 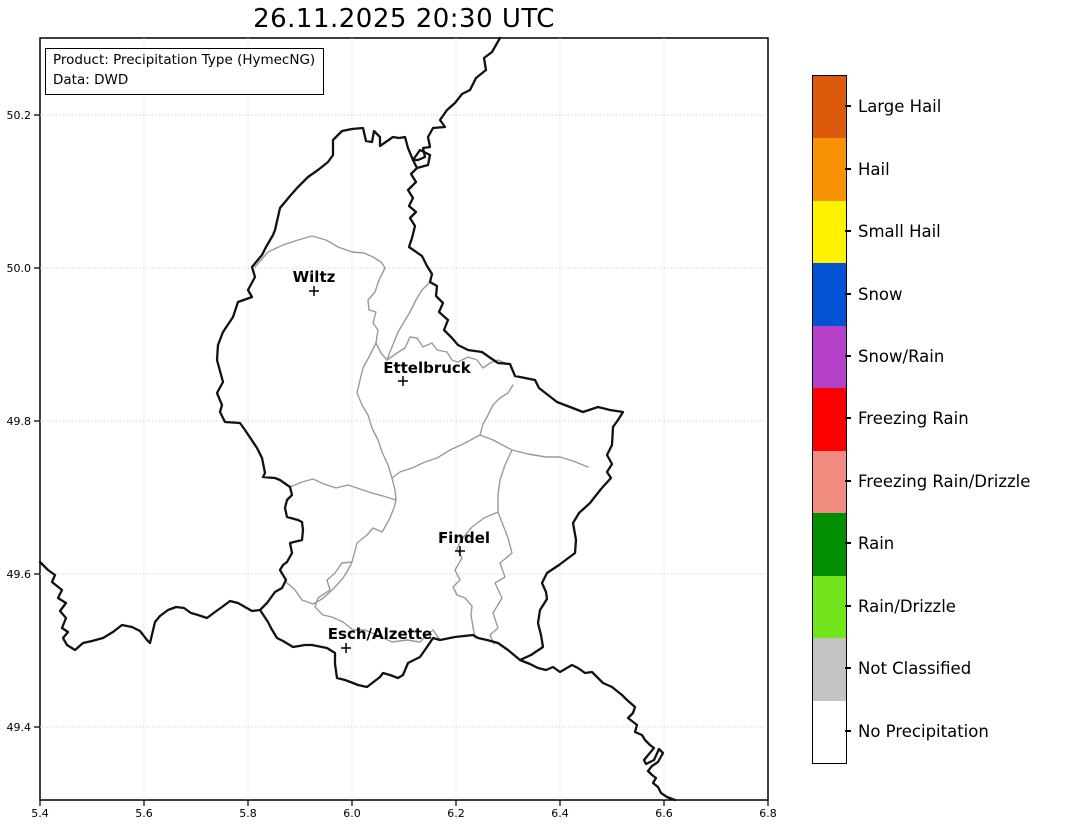 What do you see at coordinates (19, 727) in the screenshot?
I see `y-tick: 49.4` at bounding box center [19, 727].